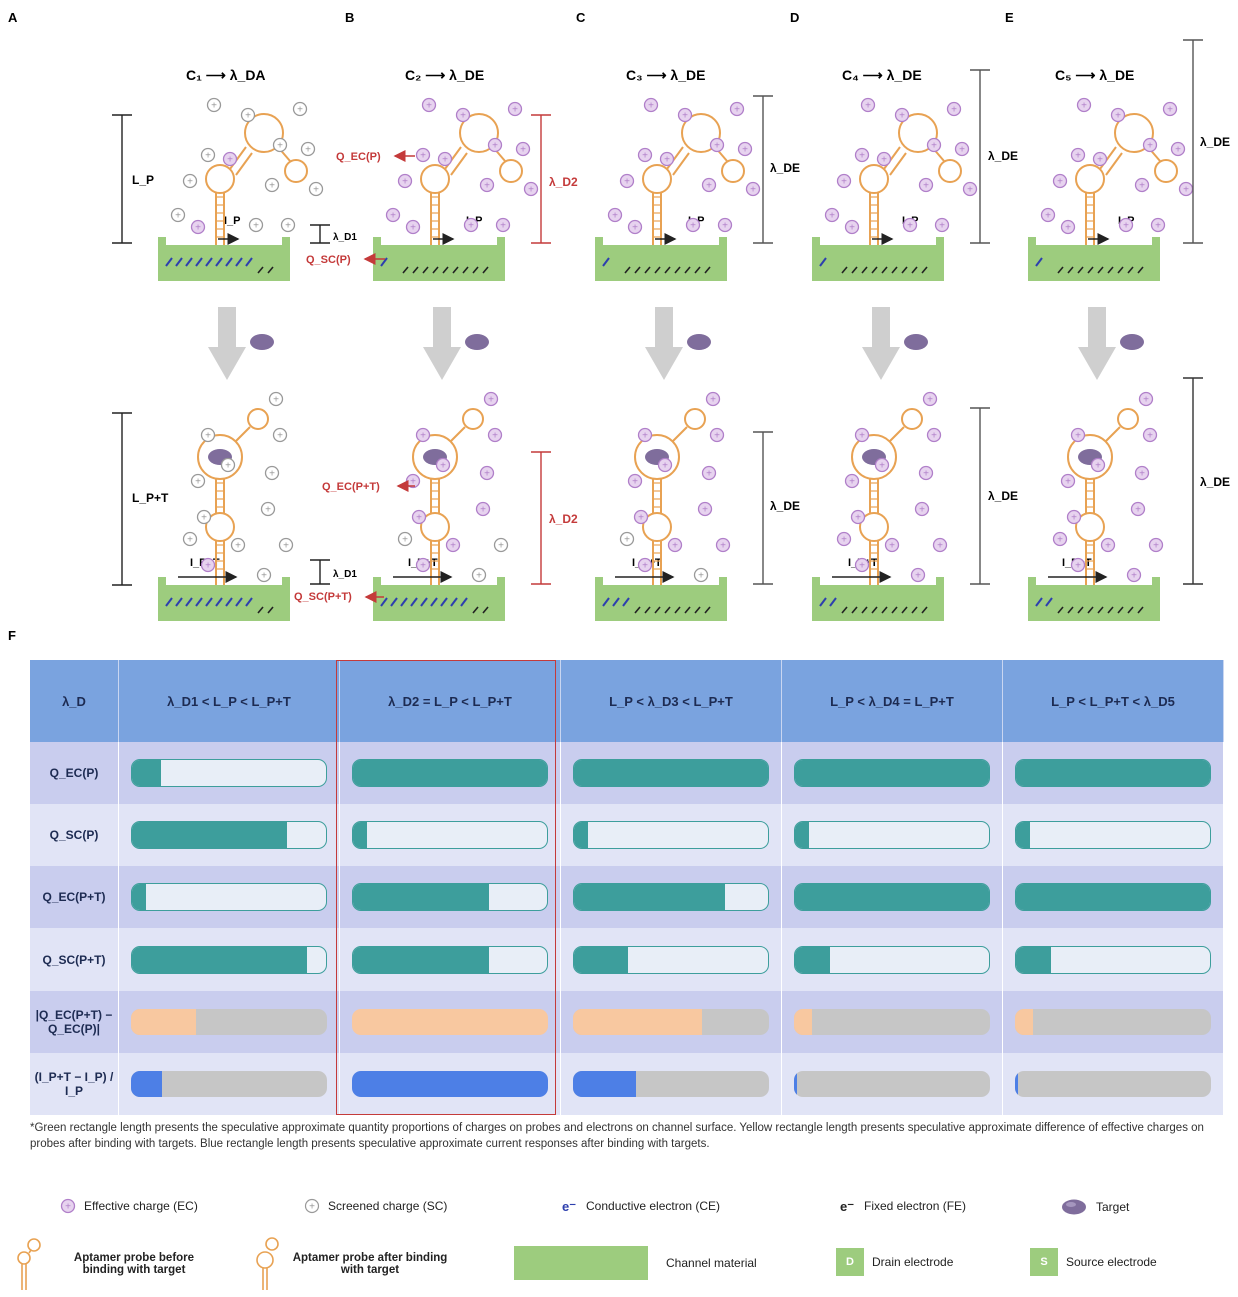 The image size is (1238, 1297). I want to click on legend-probe-before: Aptamer probe before binding with target, so click(113, 1264).